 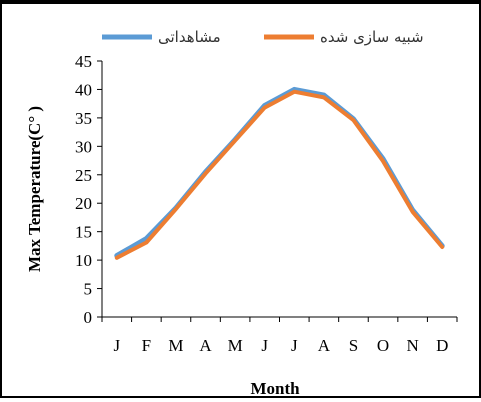 I want to click on x-axis-title: Month, so click(x=275, y=388).